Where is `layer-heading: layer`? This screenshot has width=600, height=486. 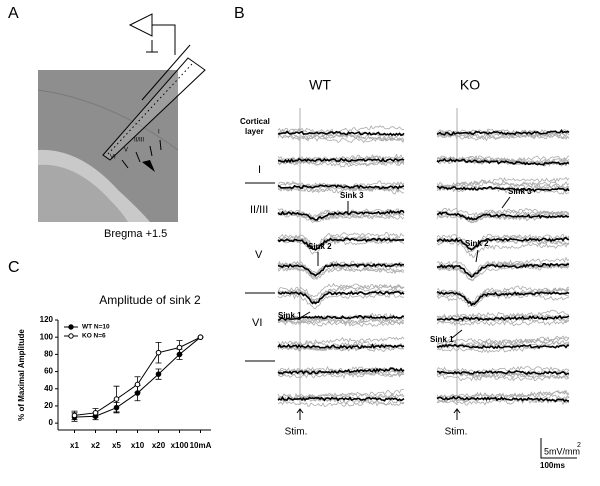
layer-heading: layer is located at coordinates (254, 131).